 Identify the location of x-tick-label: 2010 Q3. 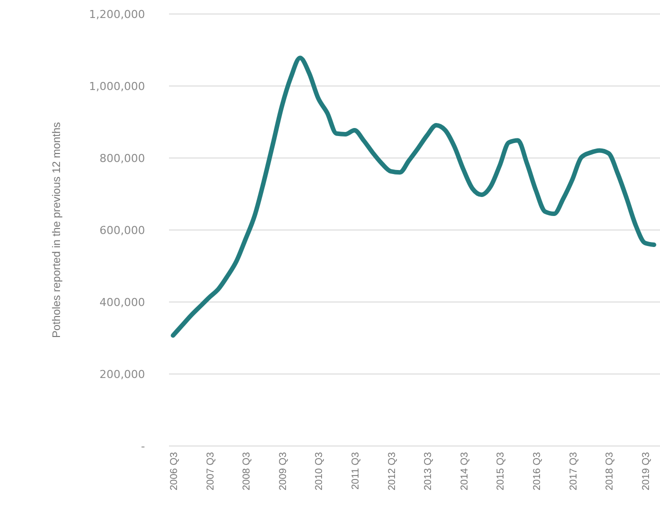
(320, 471).